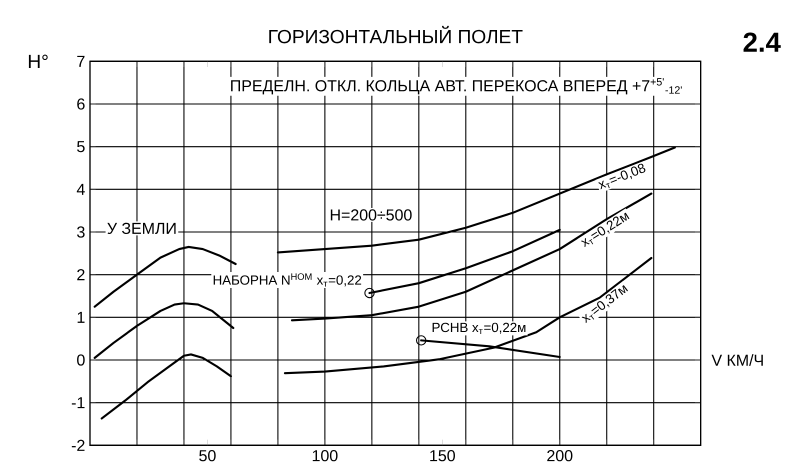 The height and width of the screenshot is (476, 791). I want to click on series-label: НАБОРНА N$^{НОМ}$ x$_{т}$=0,22, so click(288, 280).